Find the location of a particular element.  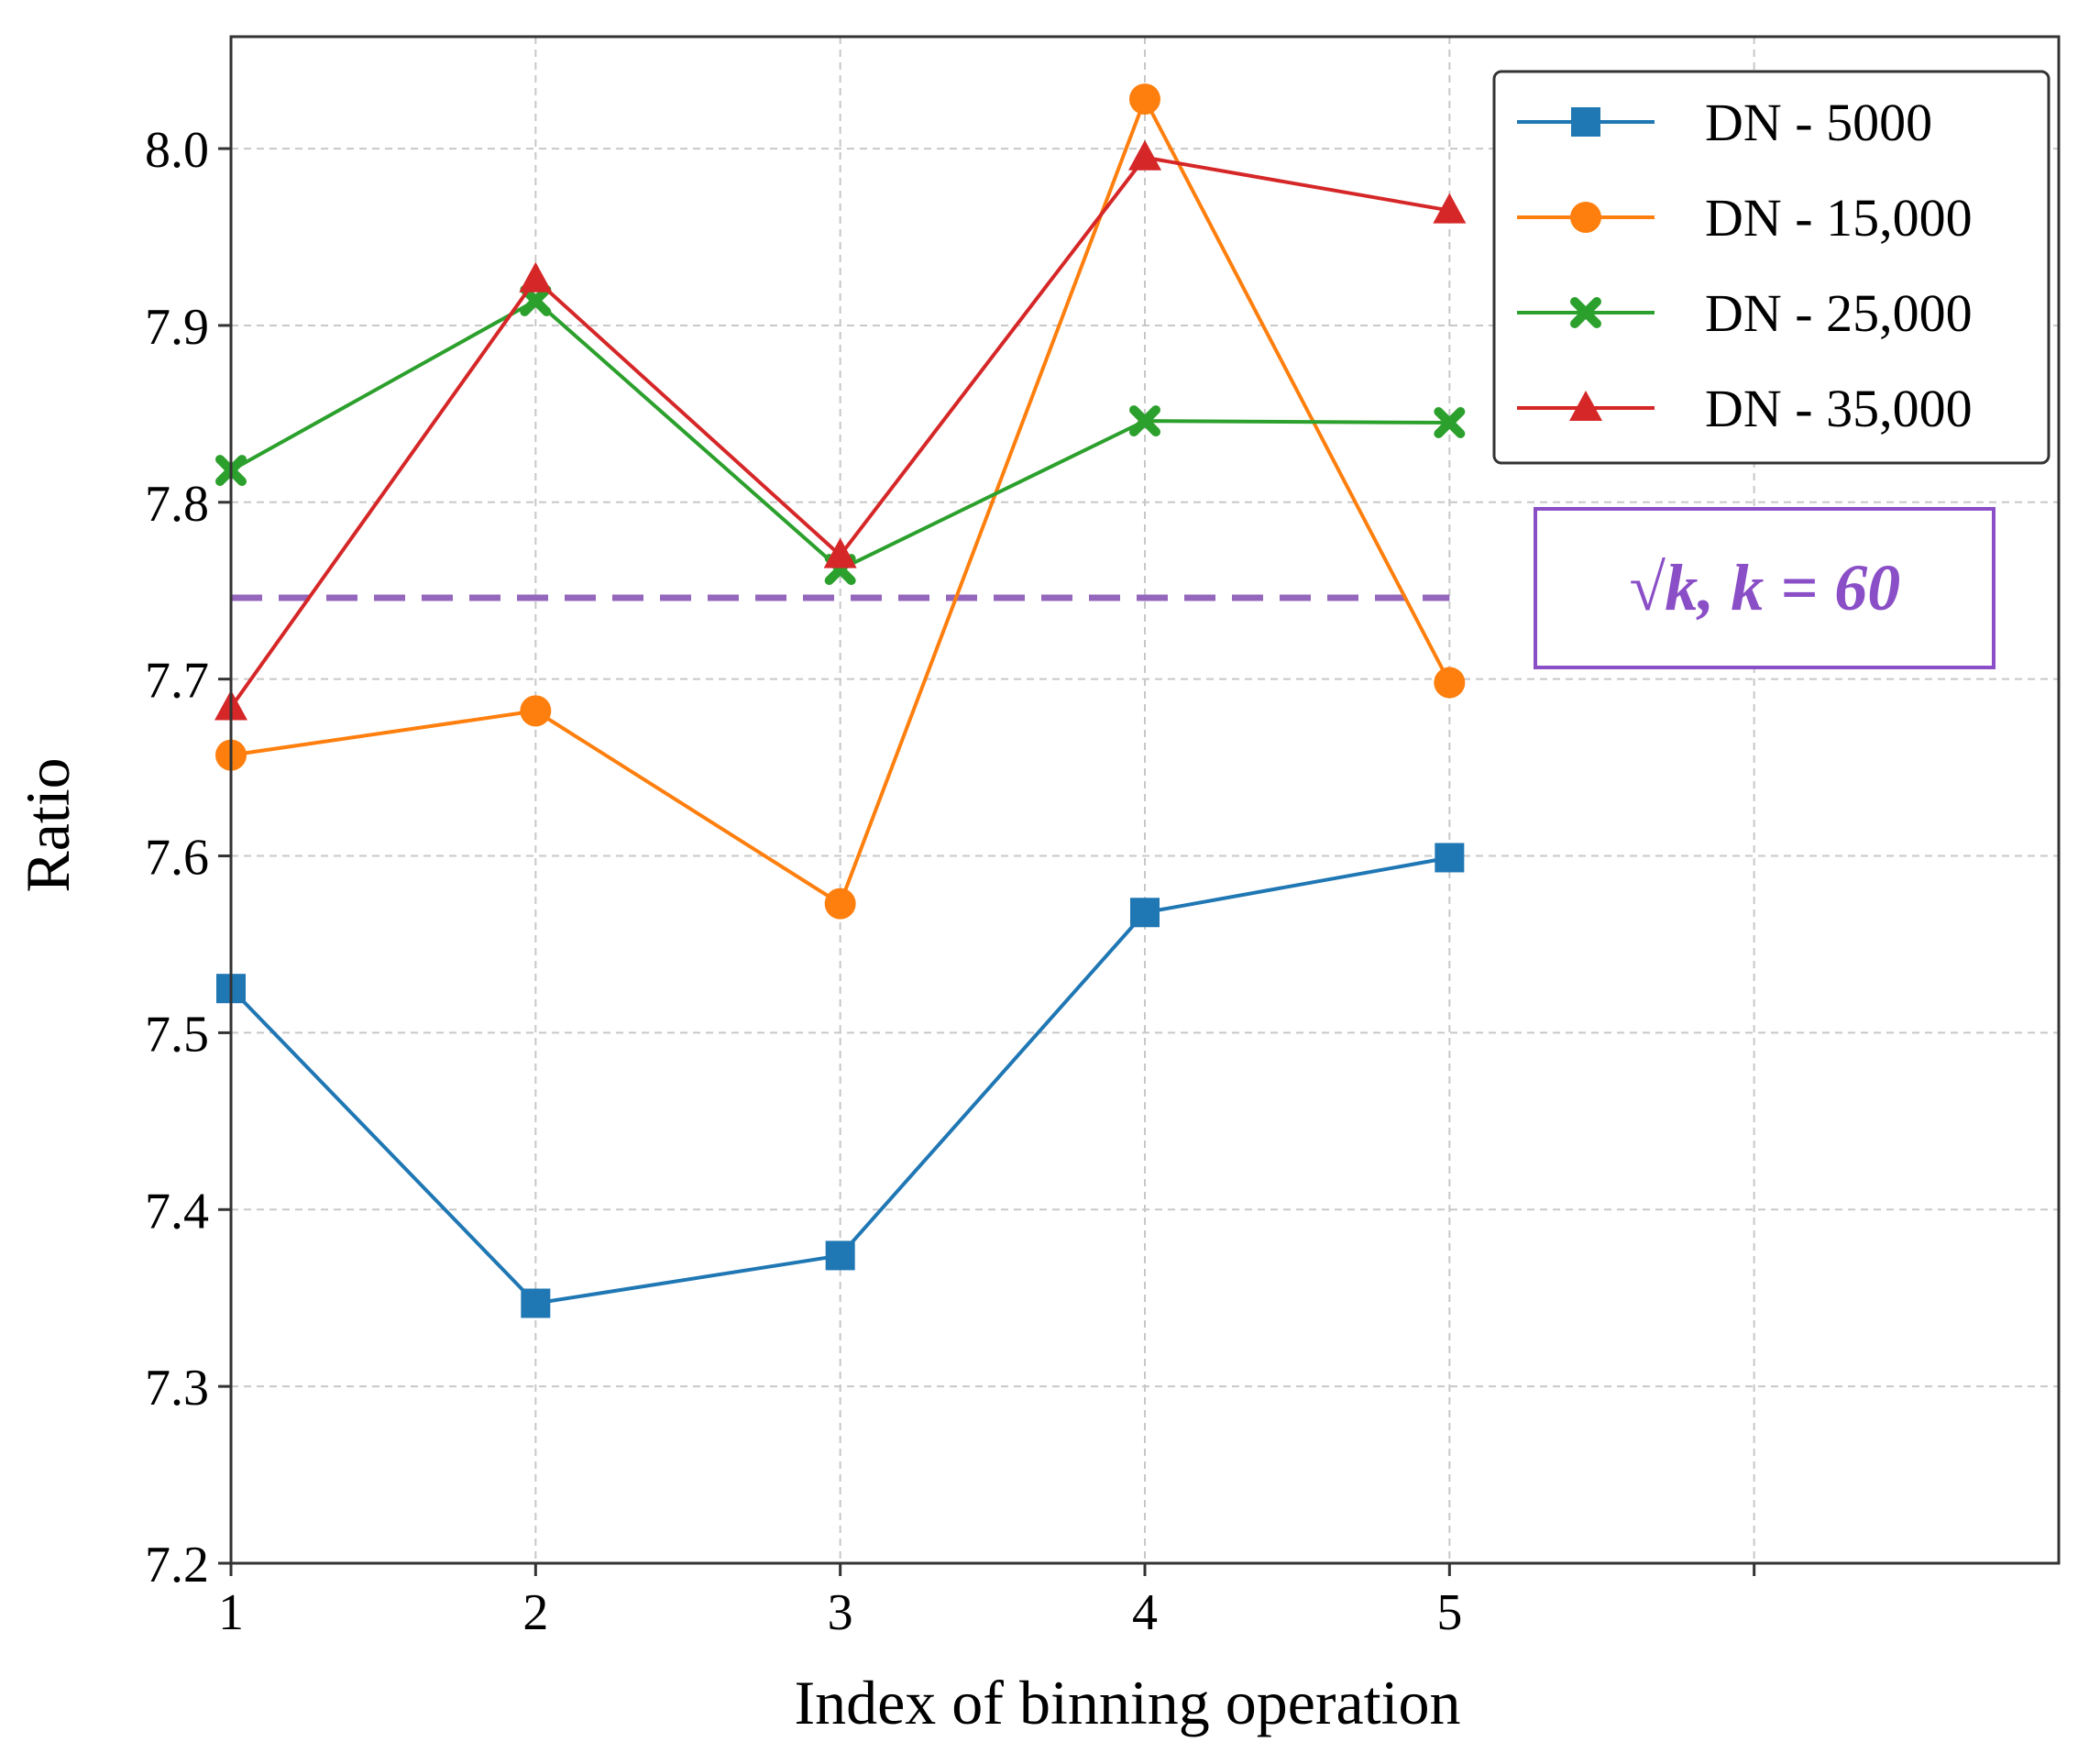

legend-item: DN - 5000 is located at coordinates (1724, 122).